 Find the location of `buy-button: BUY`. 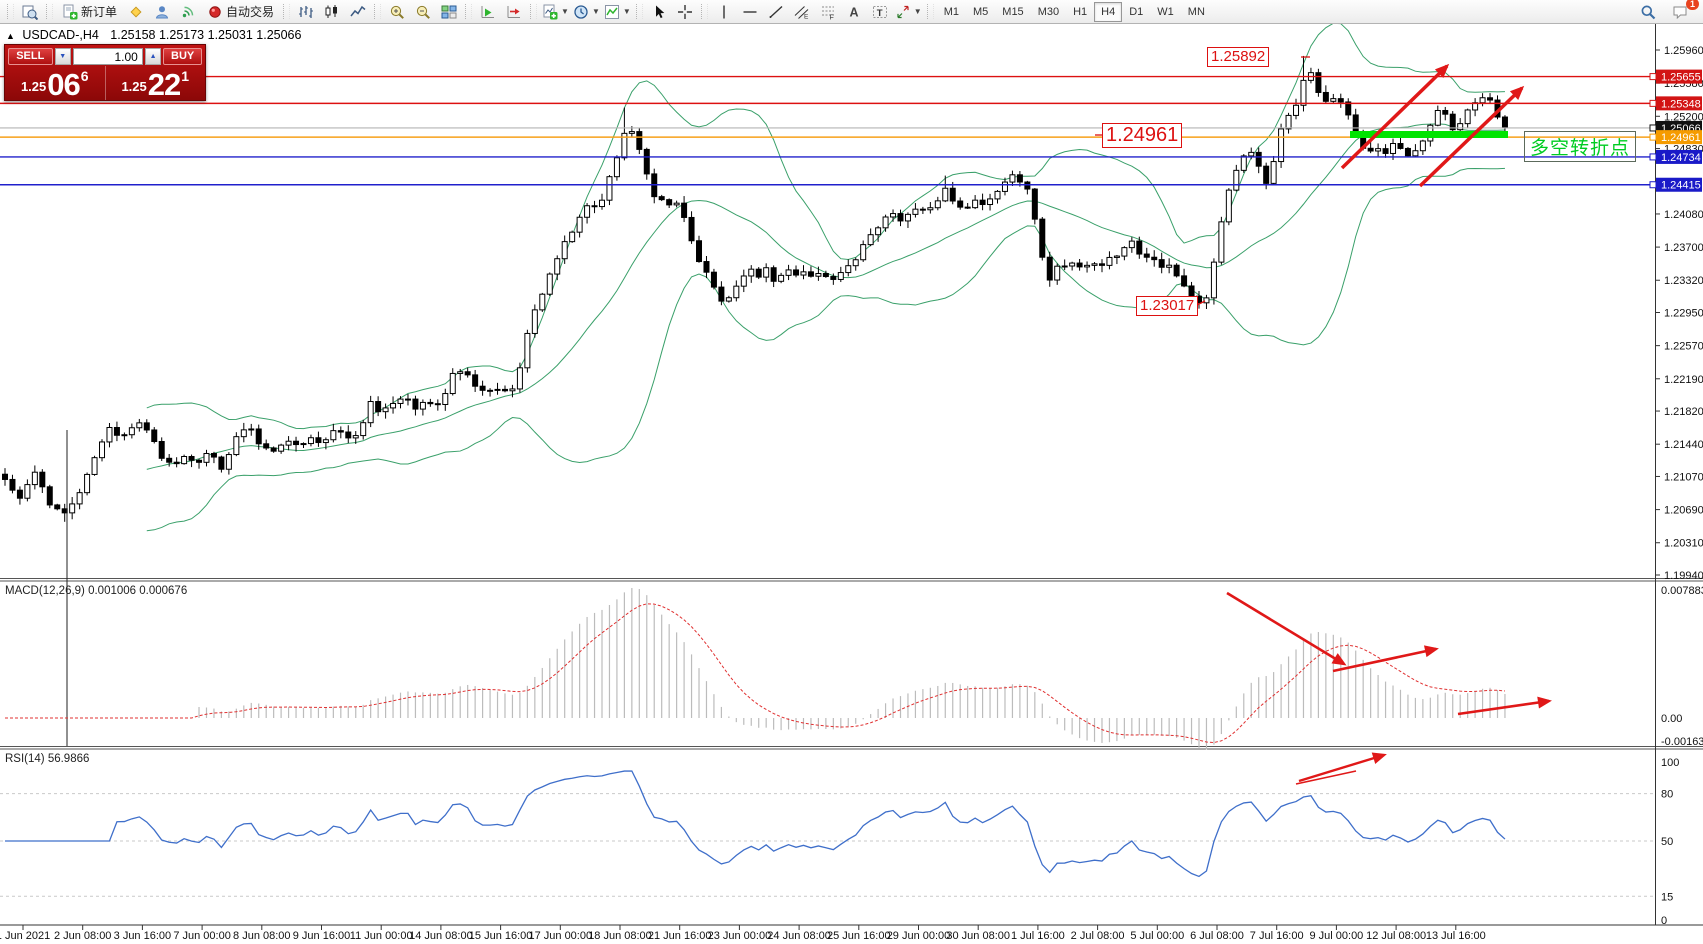

buy-button: BUY is located at coordinates (183, 56).